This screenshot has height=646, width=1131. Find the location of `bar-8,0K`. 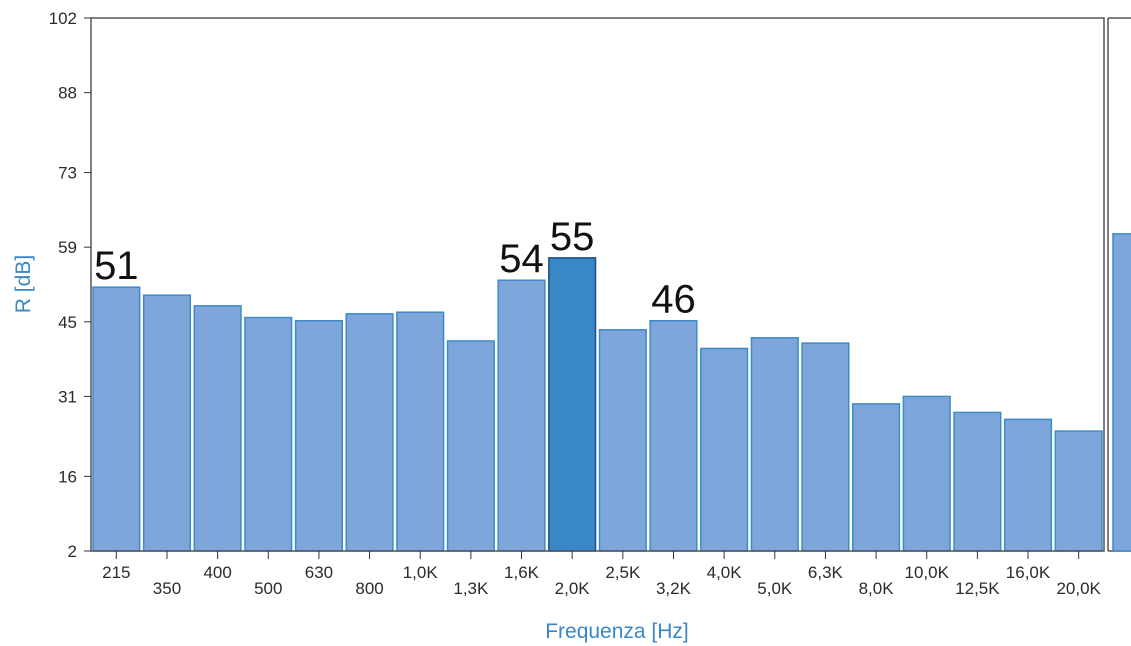

bar-8,0K is located at coordinates (876, 477).